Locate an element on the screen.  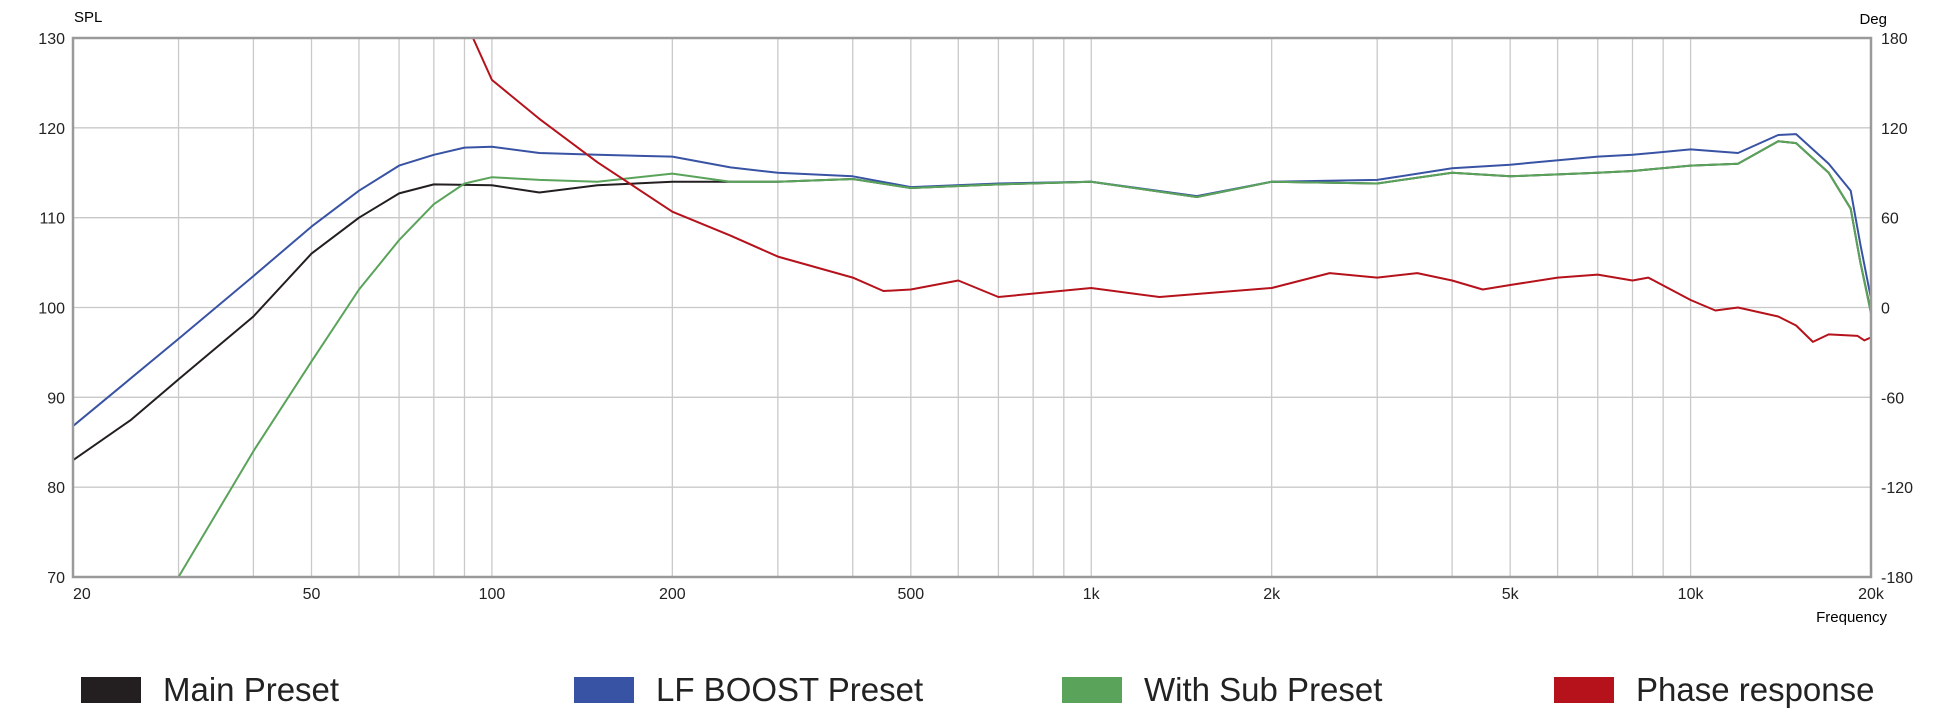
legend-item-main-preset: Main Preset is located at coordinates (210, 690).